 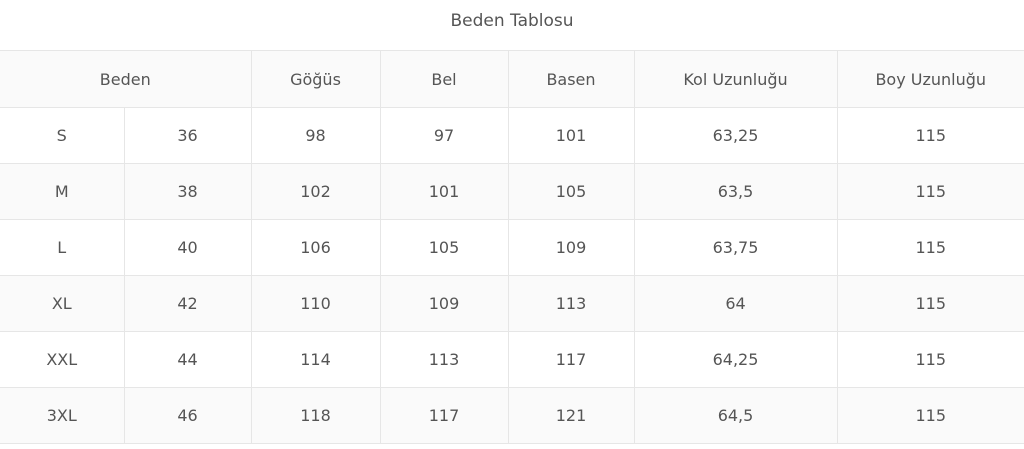 What do you see at coordinates (126, 79) in the screenshot?
I see `header-beden: Beden` at bounding box center [126, 79].